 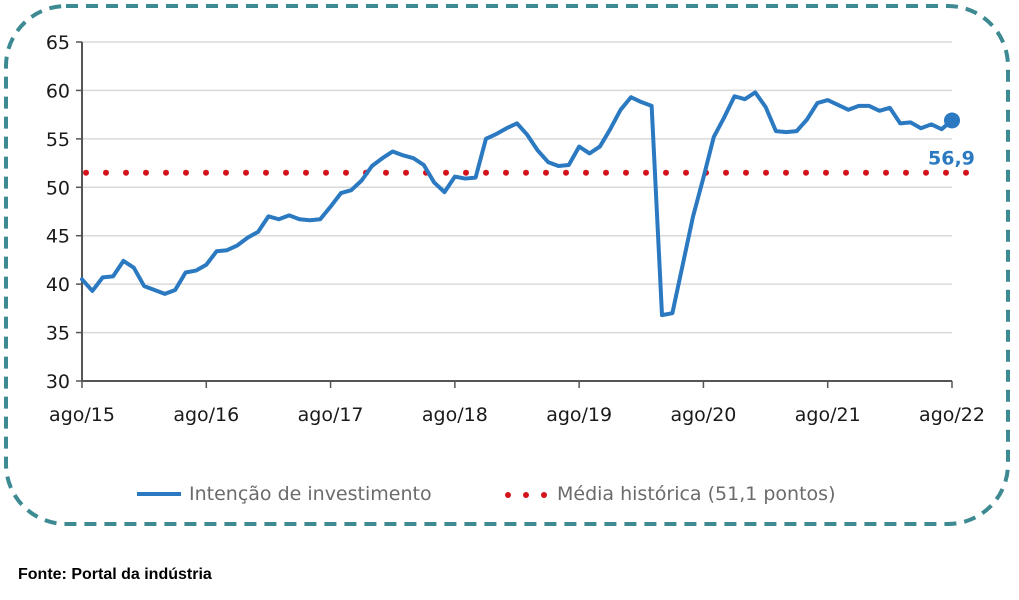 I want to click on historical-average-series, so click(x=526, y=172).